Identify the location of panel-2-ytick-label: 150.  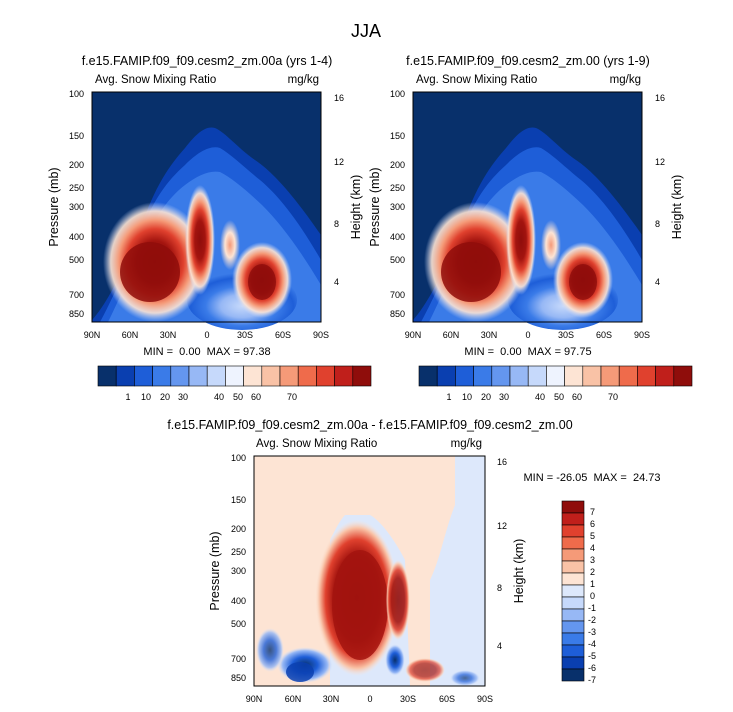
(397, 136).